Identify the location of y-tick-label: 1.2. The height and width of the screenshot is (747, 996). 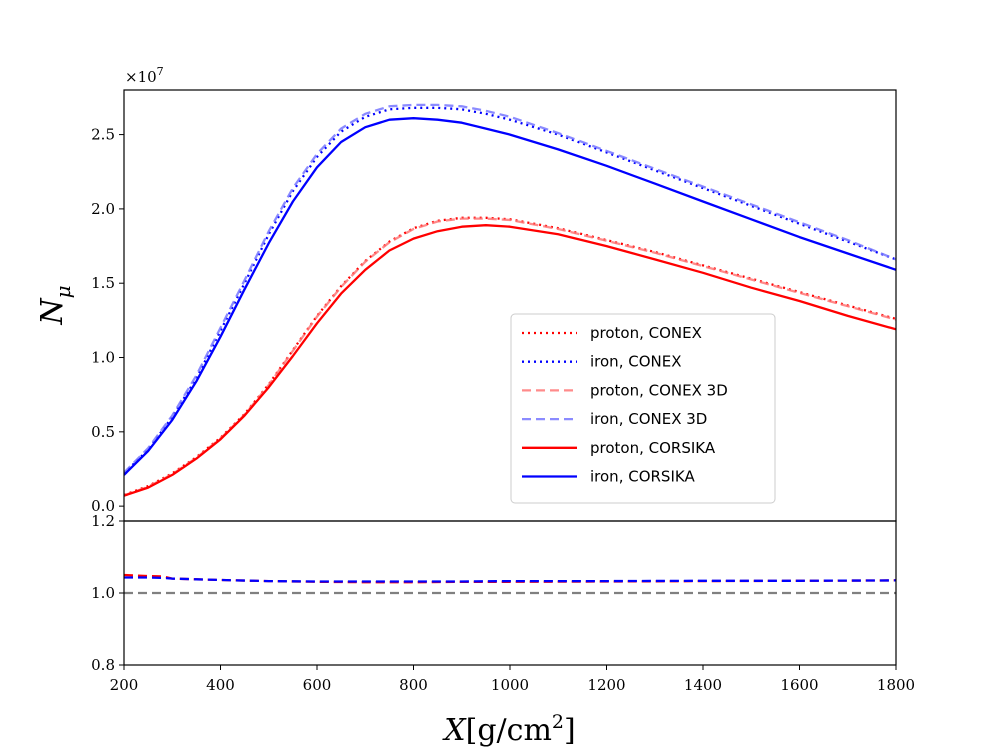
(103, 521).